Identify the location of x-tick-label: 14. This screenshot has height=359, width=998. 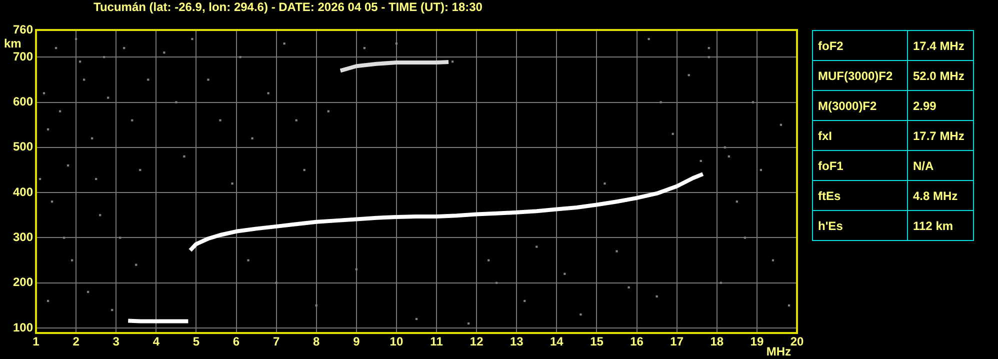
(557, 341).